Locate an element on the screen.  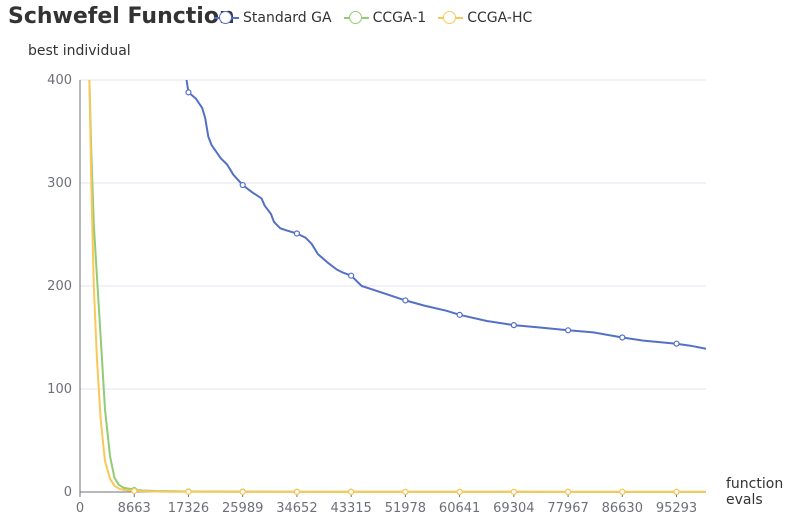
chart-title: Schwefel Function is located at coordinates (121, 16).